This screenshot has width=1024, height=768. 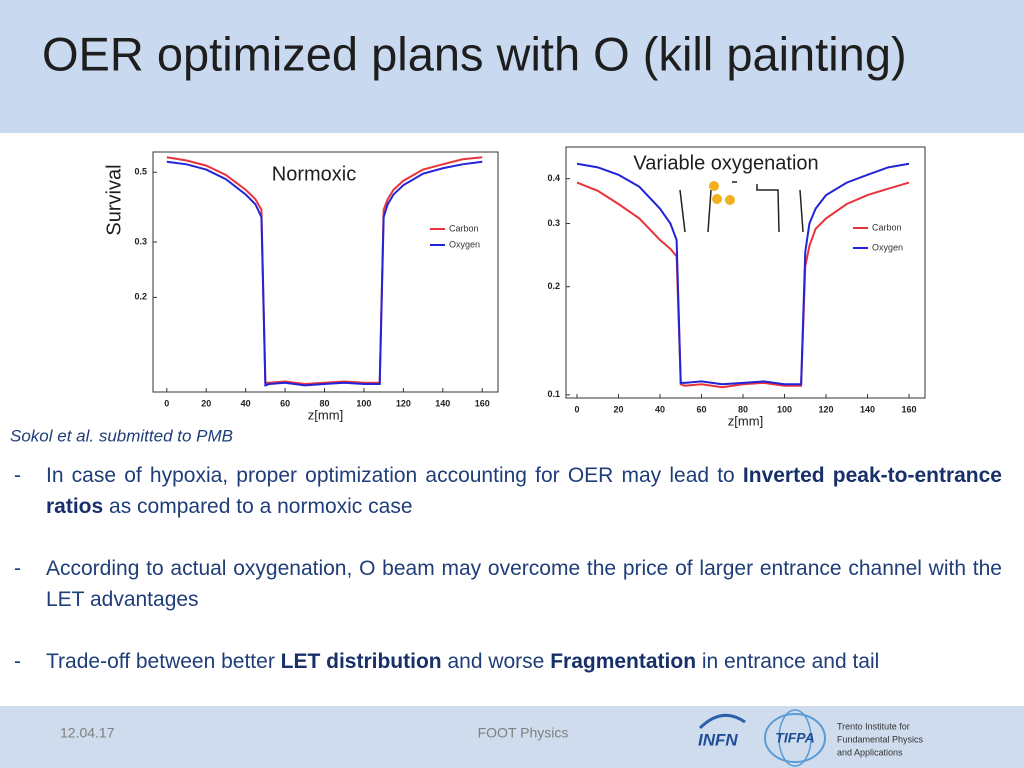 What do you see at coordinates (718, 739) in the screenshot?
I see `logo-infn: INFN` at bounding box center [718, 739].